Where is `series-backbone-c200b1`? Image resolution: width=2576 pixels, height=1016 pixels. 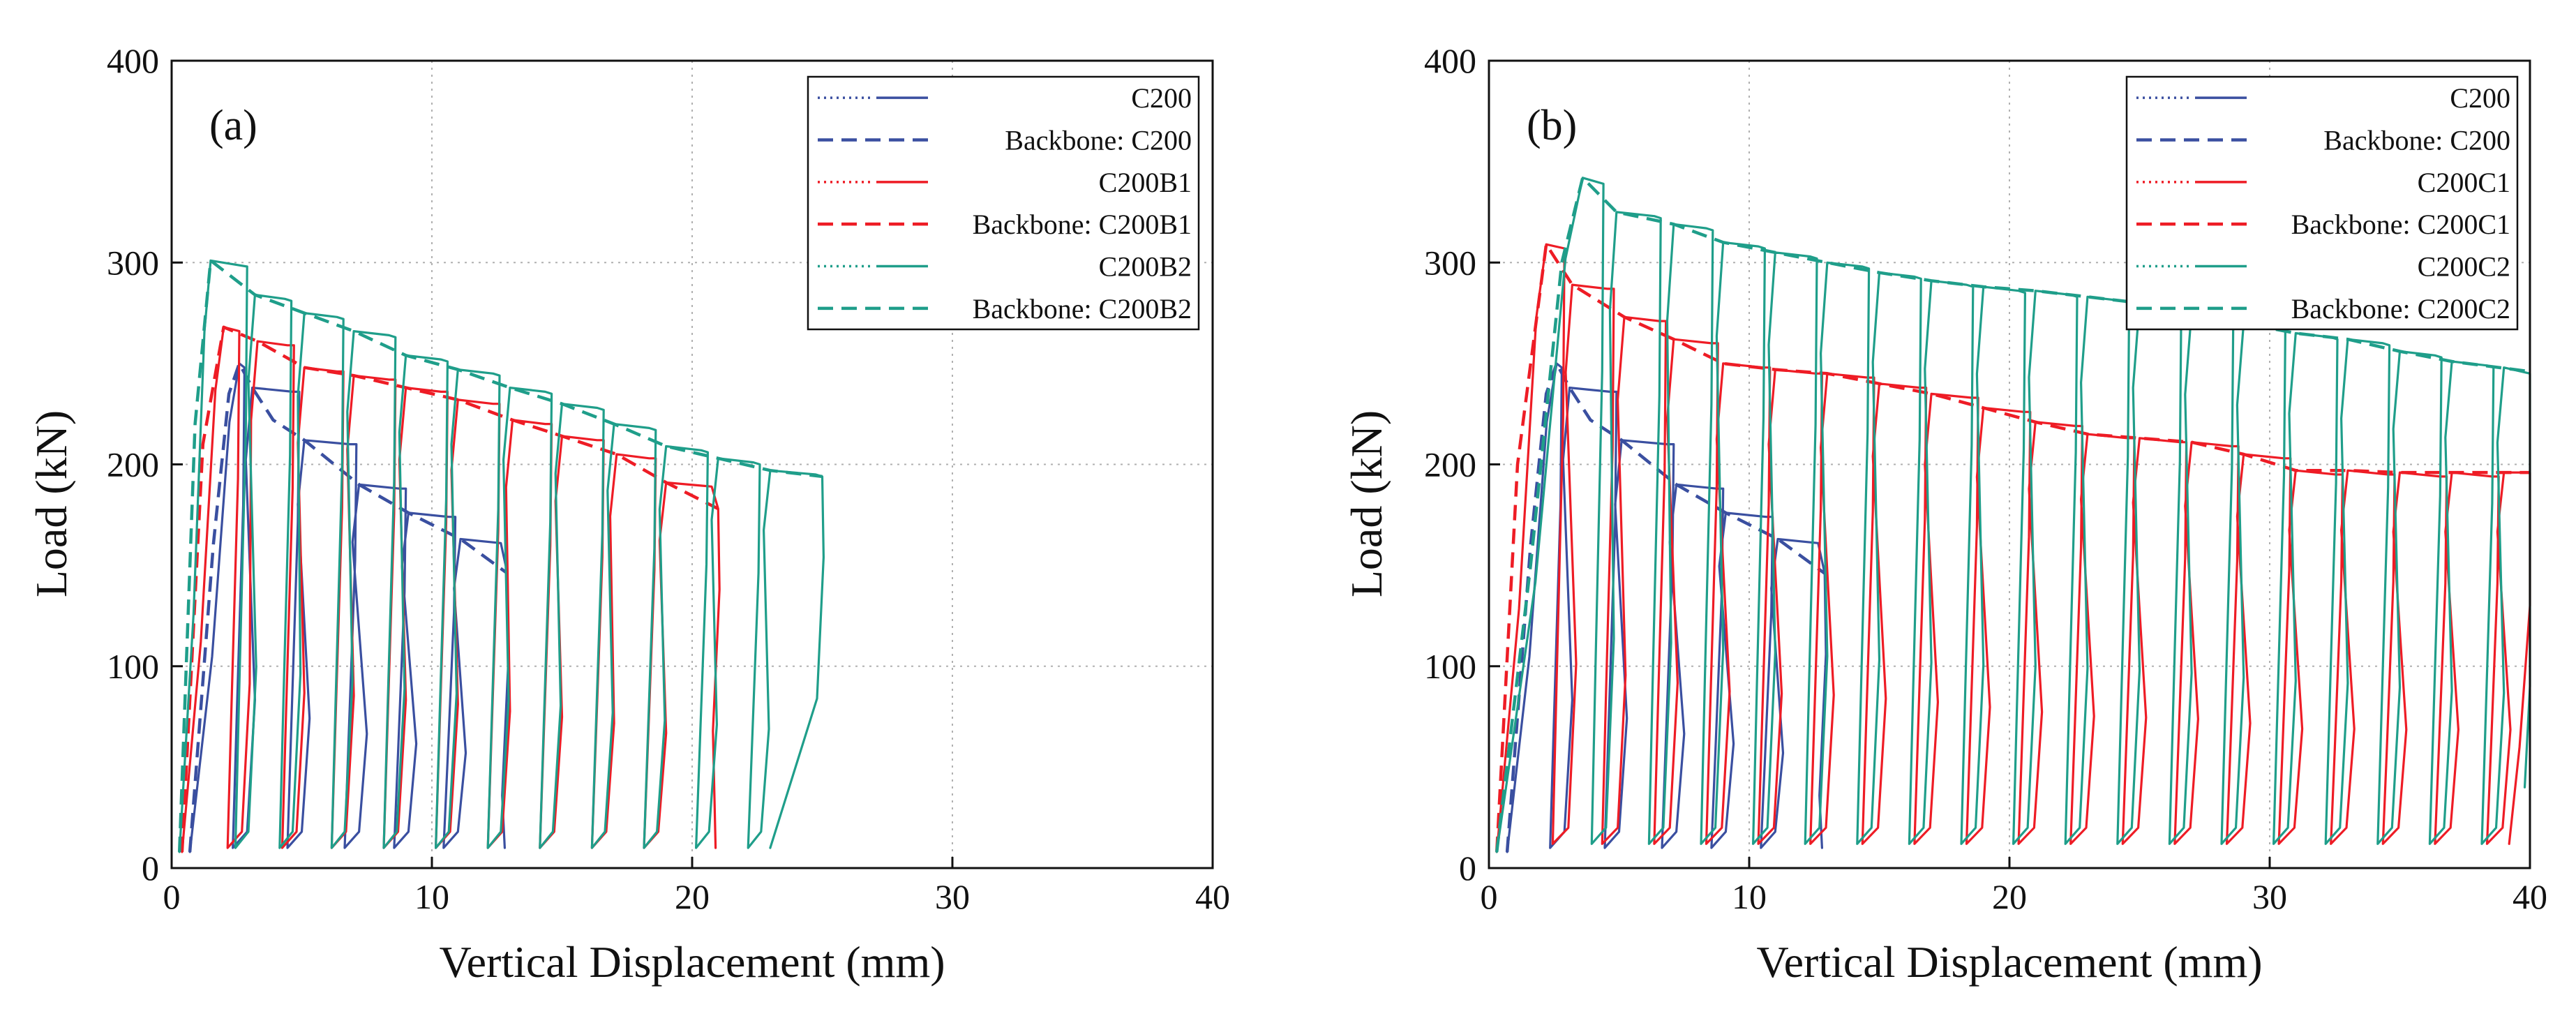
series-backbone-c200b1 is located at coordinates (449, 589).